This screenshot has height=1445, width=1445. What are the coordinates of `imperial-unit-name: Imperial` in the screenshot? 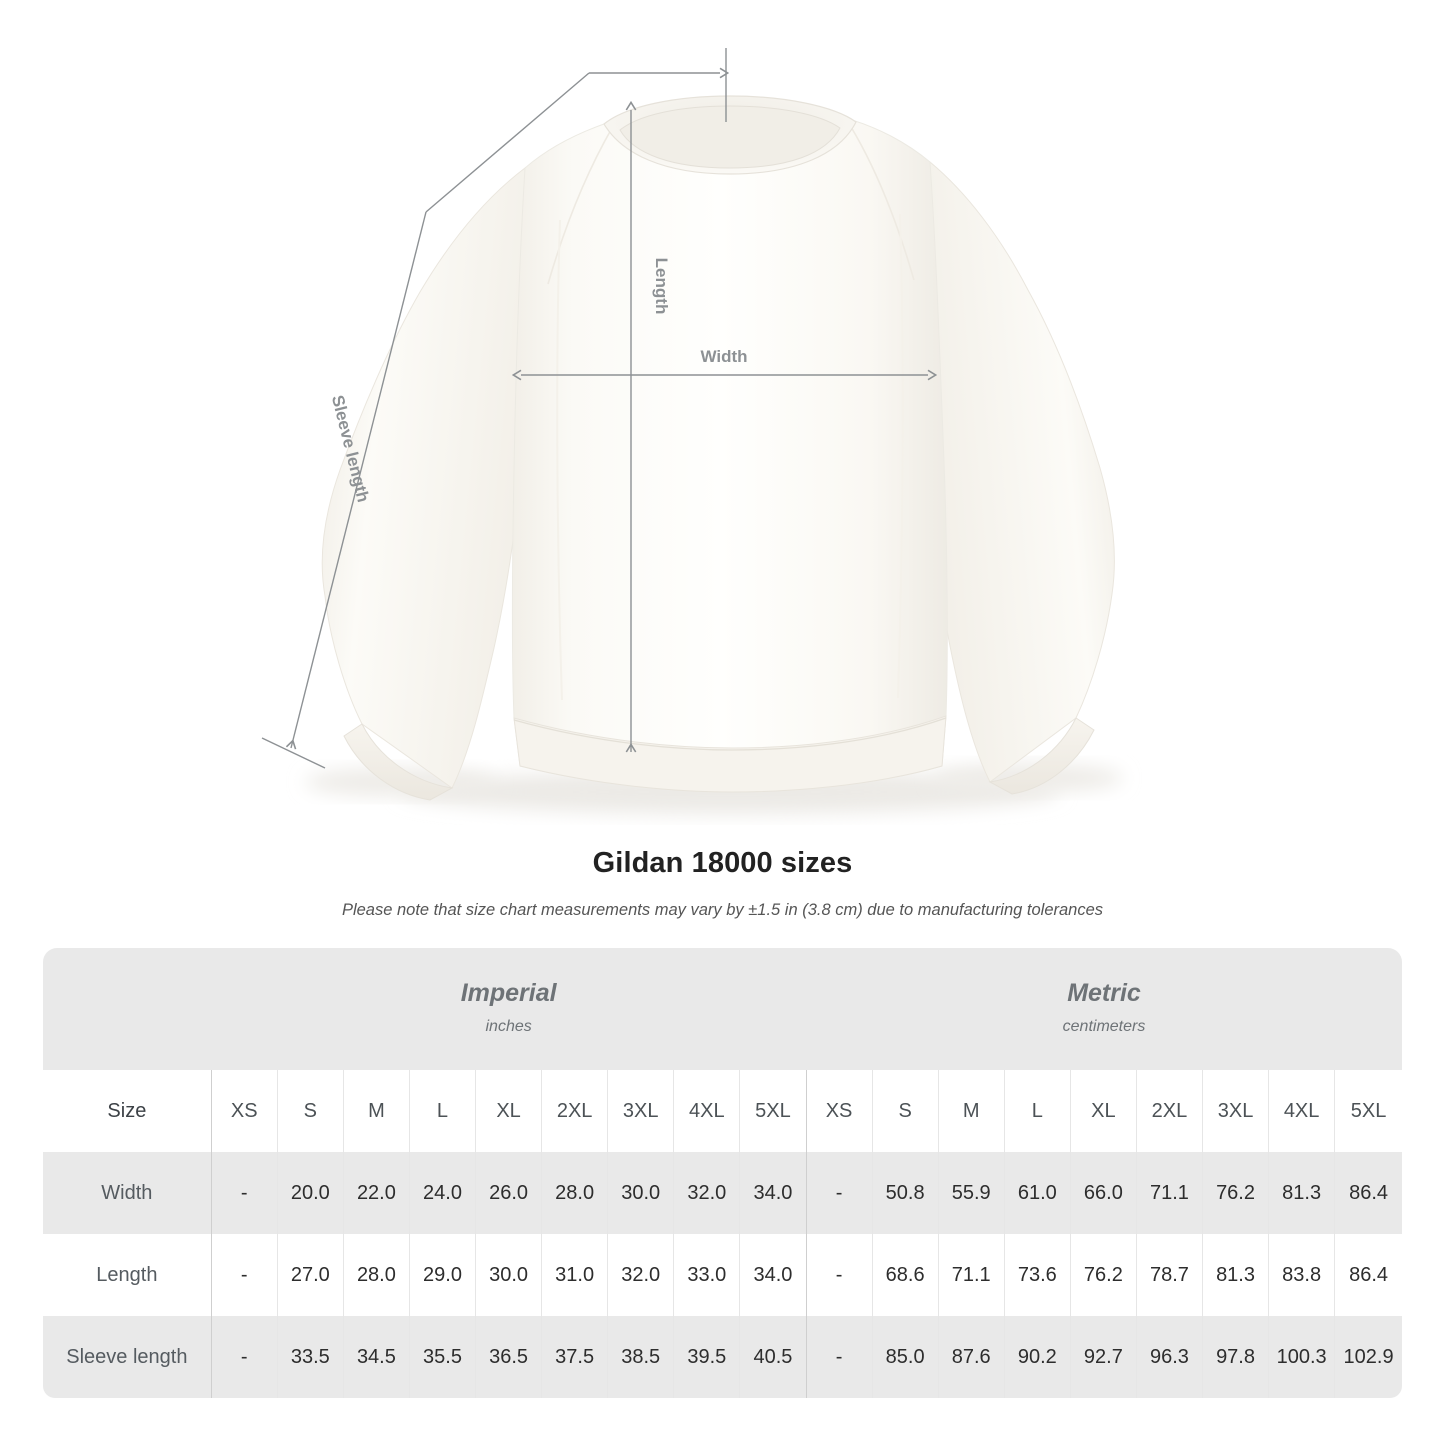 It's located at (508, 993).